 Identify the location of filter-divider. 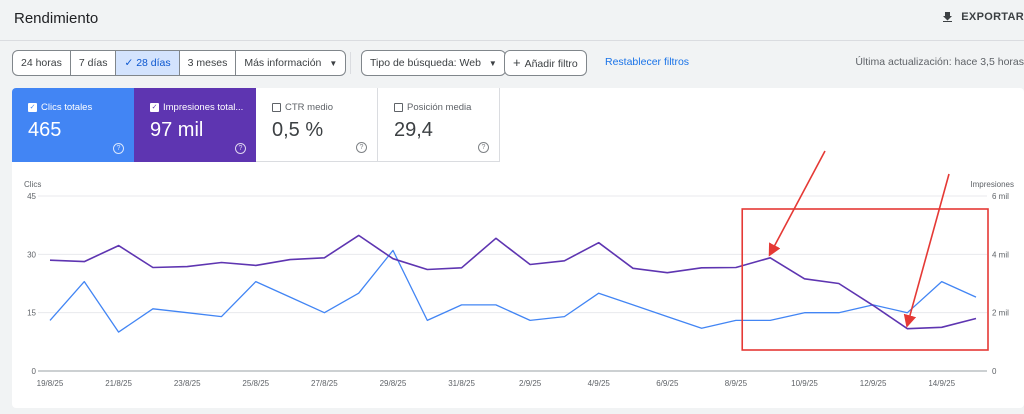
(350, 63).